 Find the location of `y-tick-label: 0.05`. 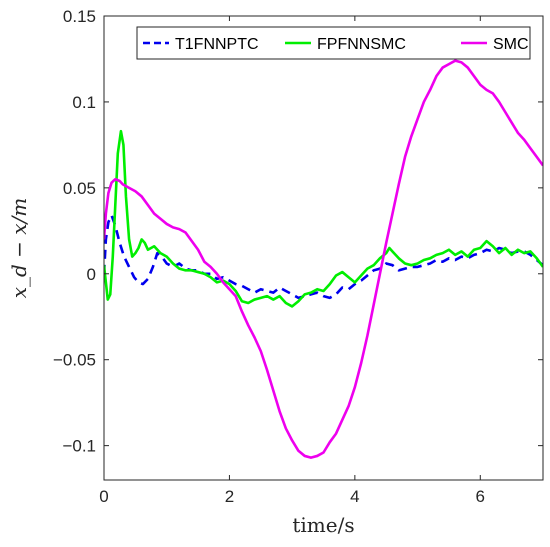

y-tick-label: 0.05 is located at coordinates (79, 188).